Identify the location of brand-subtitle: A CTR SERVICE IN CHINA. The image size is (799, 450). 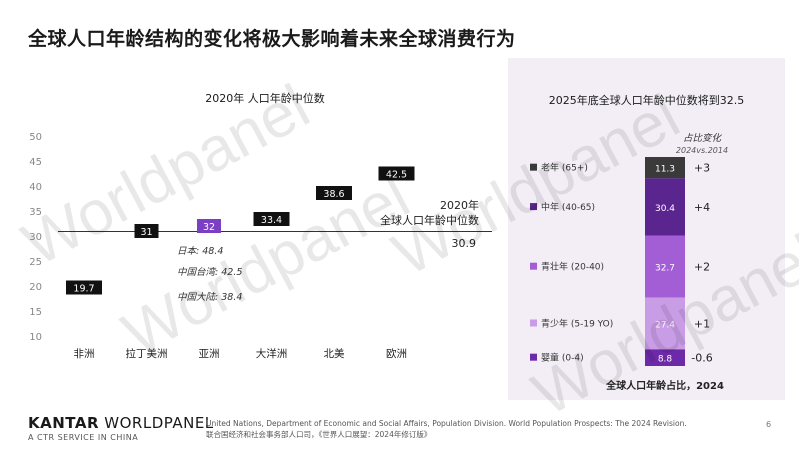
(83, 437).